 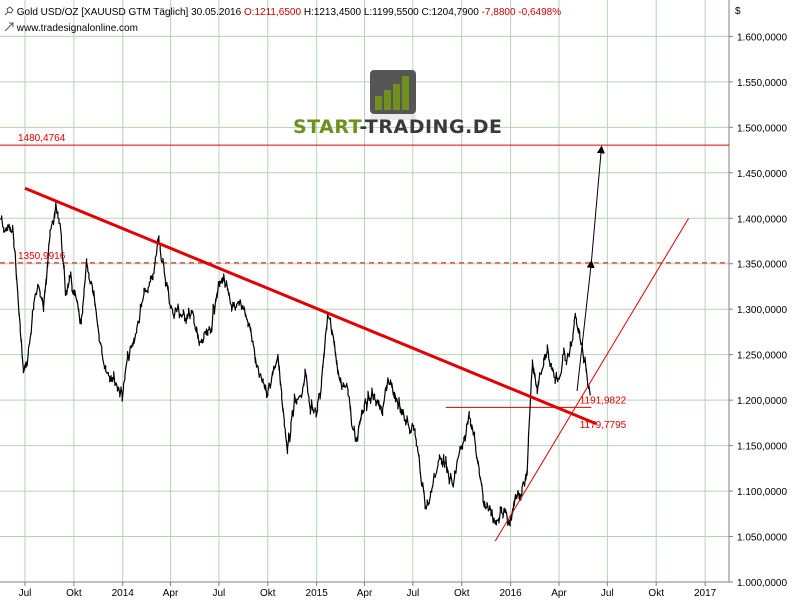 I want to click on source-line: www.tradesignalonline.com, so click(x=71, y=27).